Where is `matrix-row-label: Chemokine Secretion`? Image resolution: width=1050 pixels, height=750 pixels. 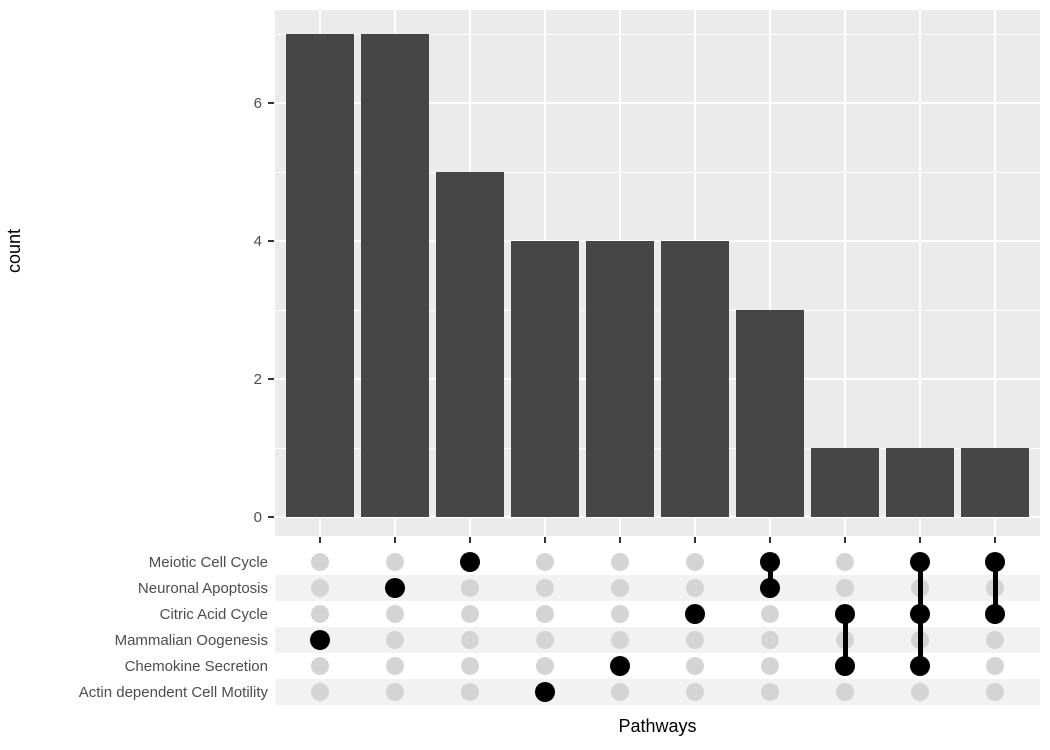 matrix-row-label: Chemokine Secretion is located at coordinates (196, 666).